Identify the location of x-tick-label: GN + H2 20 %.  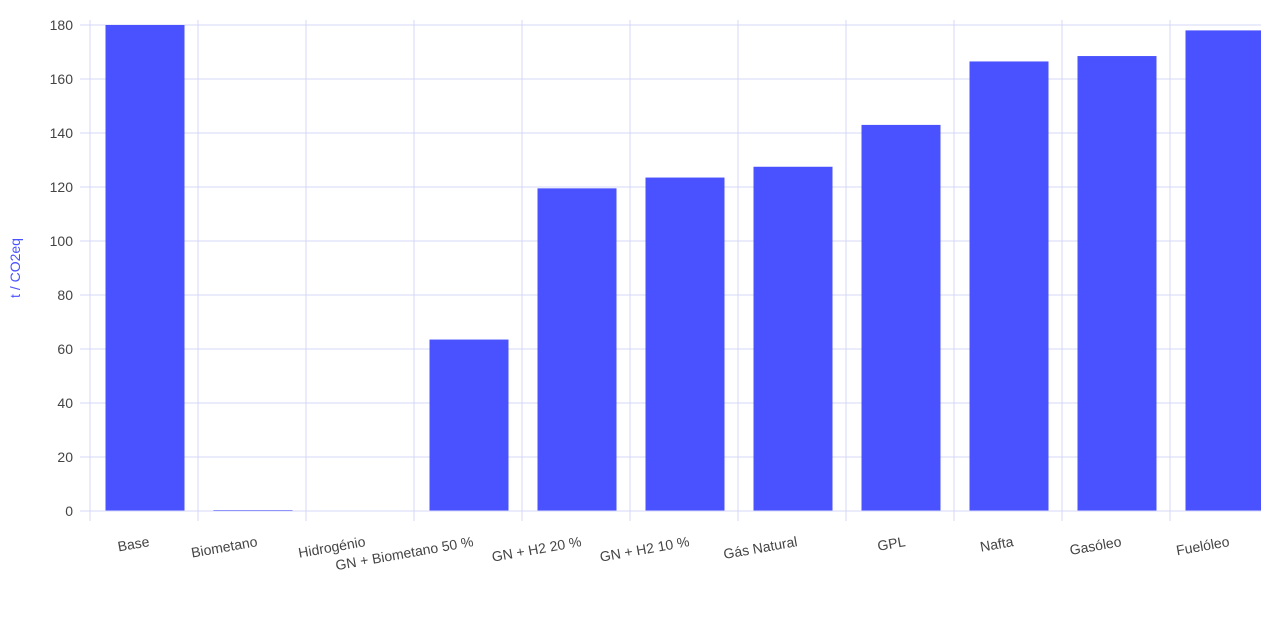
(536, 548).